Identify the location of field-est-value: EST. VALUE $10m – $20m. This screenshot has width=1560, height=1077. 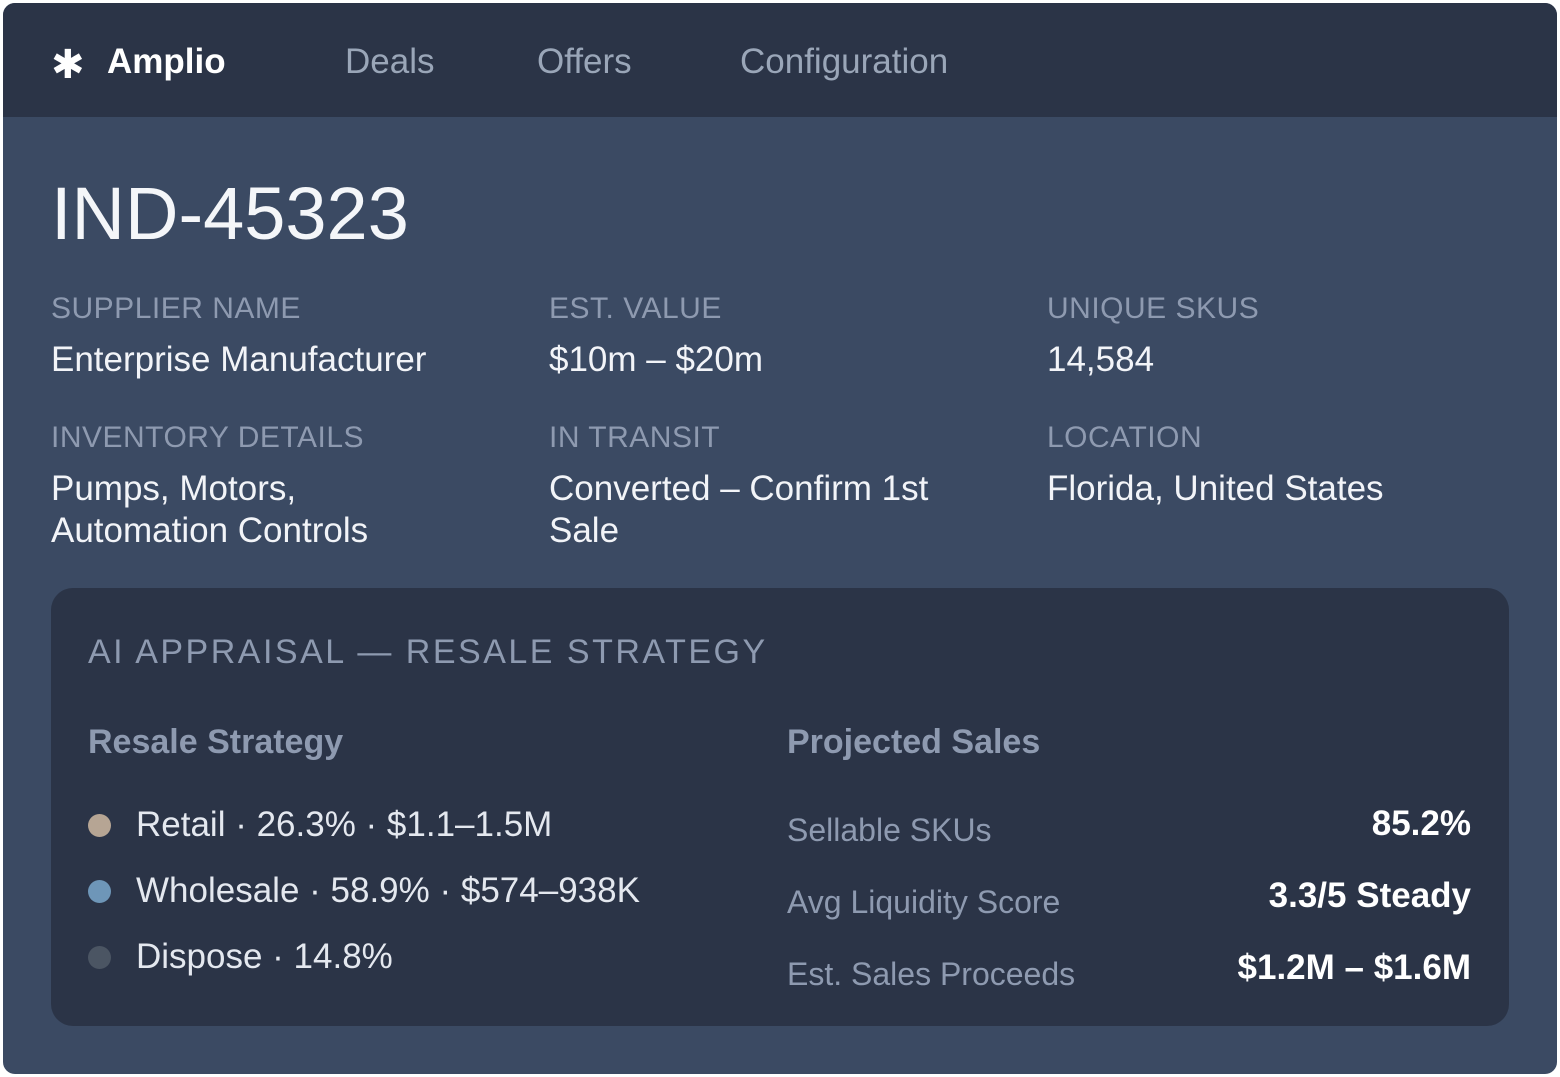
(769, 336).